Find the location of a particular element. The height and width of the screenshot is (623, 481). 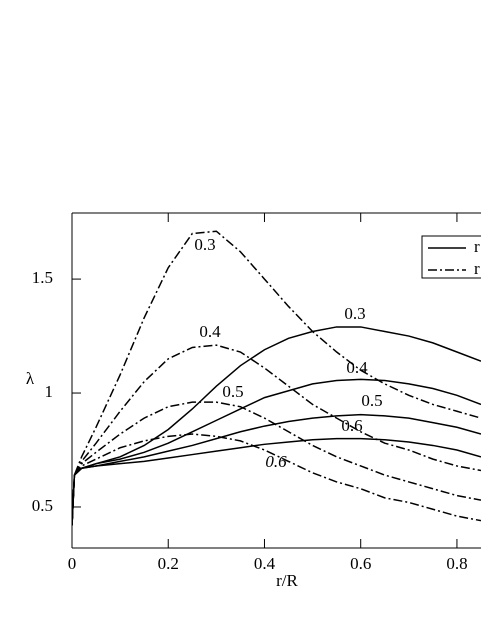

x-tick-label: 0.2 is located at coordinates (168, 563).